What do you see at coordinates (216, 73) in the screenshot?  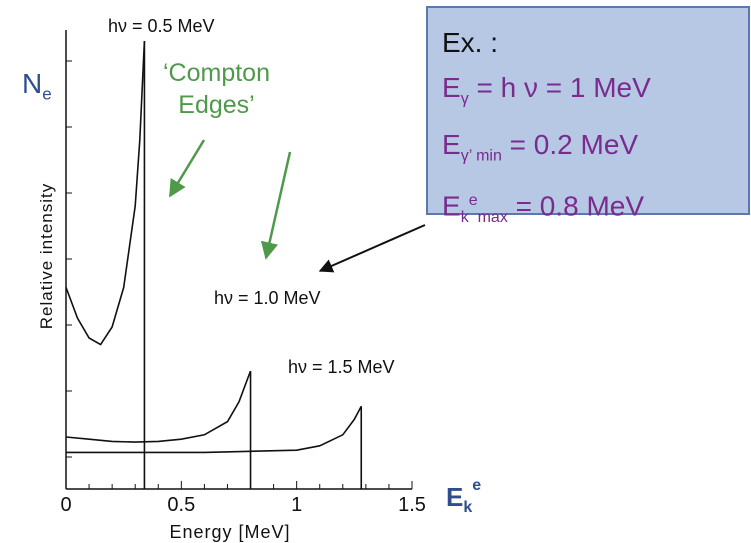 I see `compton-line-1: ‘Compton` at bounding box center [216, 73].